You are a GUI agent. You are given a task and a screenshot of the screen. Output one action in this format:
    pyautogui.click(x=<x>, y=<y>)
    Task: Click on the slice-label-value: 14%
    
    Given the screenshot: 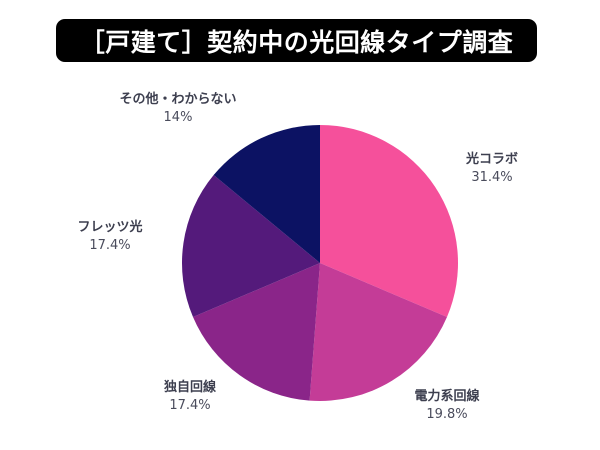 What is the action you would take?
    pyautogui.click(x=178, y=117)
    